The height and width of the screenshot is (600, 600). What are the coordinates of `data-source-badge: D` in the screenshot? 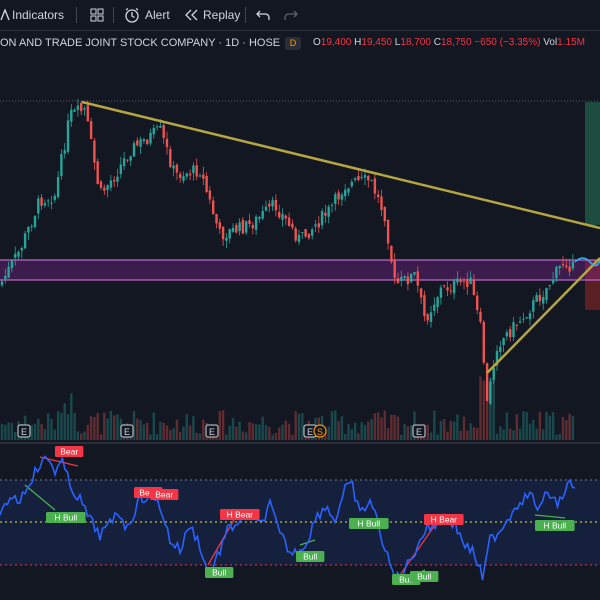 It's located at (293, 43).